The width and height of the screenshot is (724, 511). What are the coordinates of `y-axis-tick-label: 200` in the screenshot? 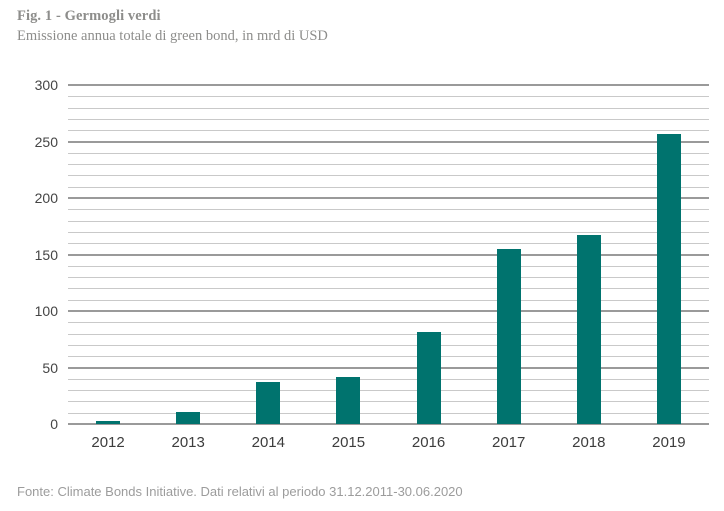 It's located at (46, 198).